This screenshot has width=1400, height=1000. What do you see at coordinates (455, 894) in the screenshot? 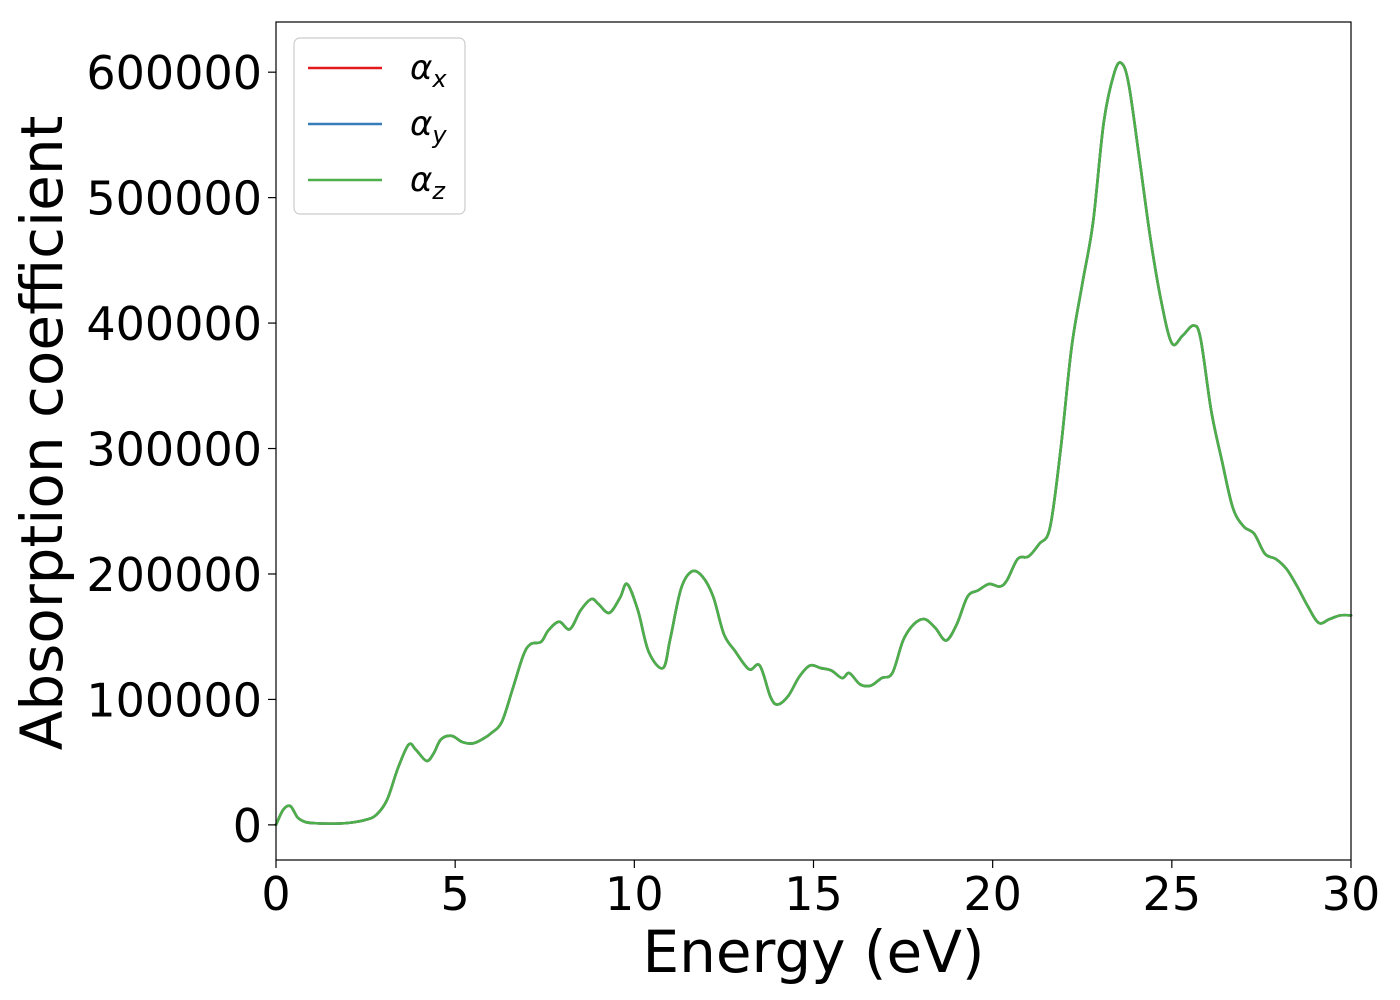
I see `x-tick-label: 5` at bounding box center [455, 894].